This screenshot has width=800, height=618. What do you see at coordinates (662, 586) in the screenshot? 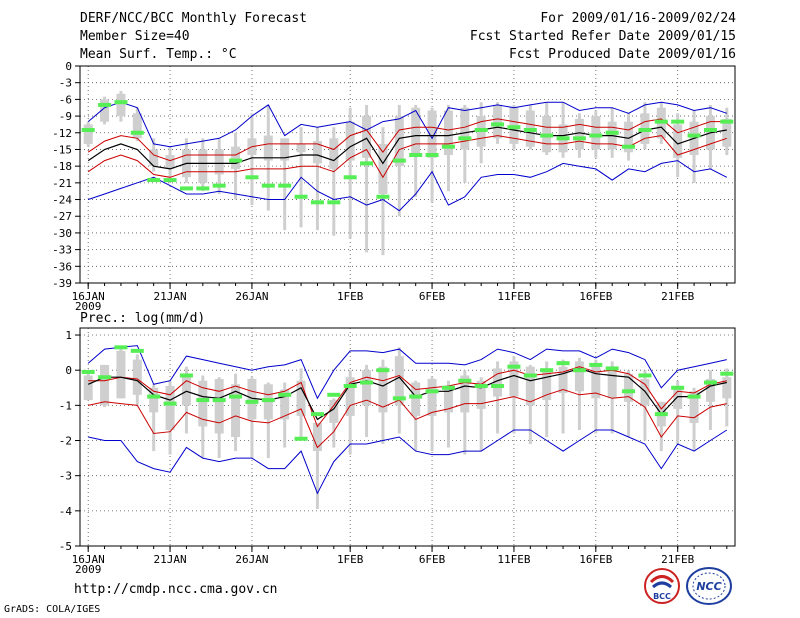
I see `bcc-logo: BCC` at bounding box center [662, 586].